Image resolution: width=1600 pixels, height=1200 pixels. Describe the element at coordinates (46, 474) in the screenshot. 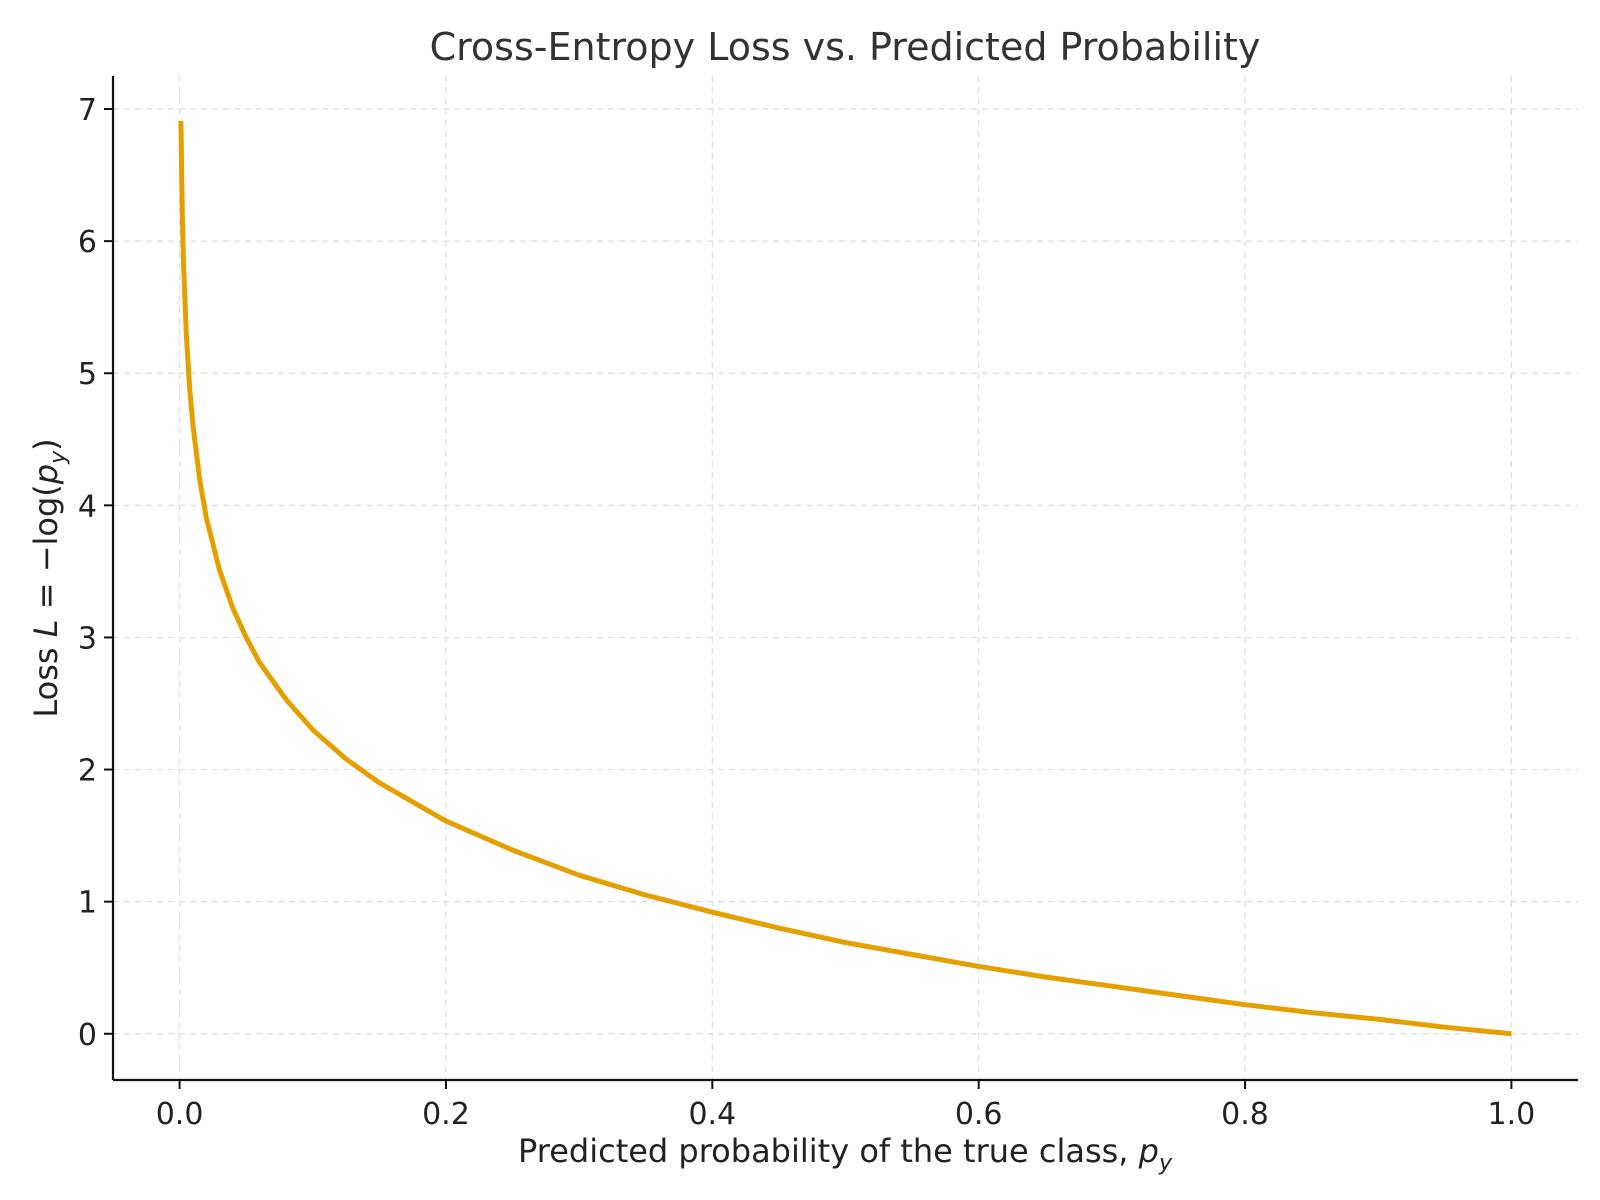

I see `y-axis-label-p: p` at that location.